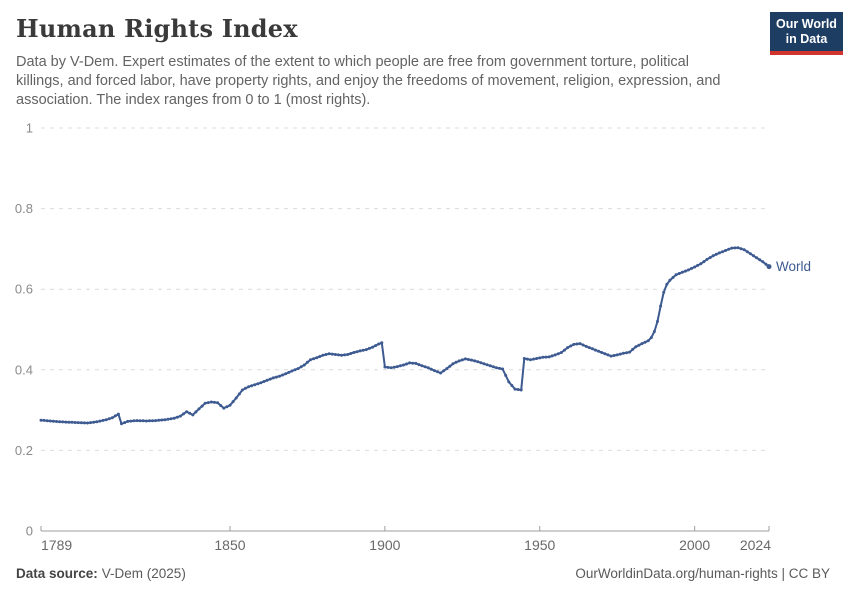 This screenshot has height=600, width=850. Describe the element at coordinates (229, 545) in the screenshot. I see `x-axis-label-1850: 1850` at that location.